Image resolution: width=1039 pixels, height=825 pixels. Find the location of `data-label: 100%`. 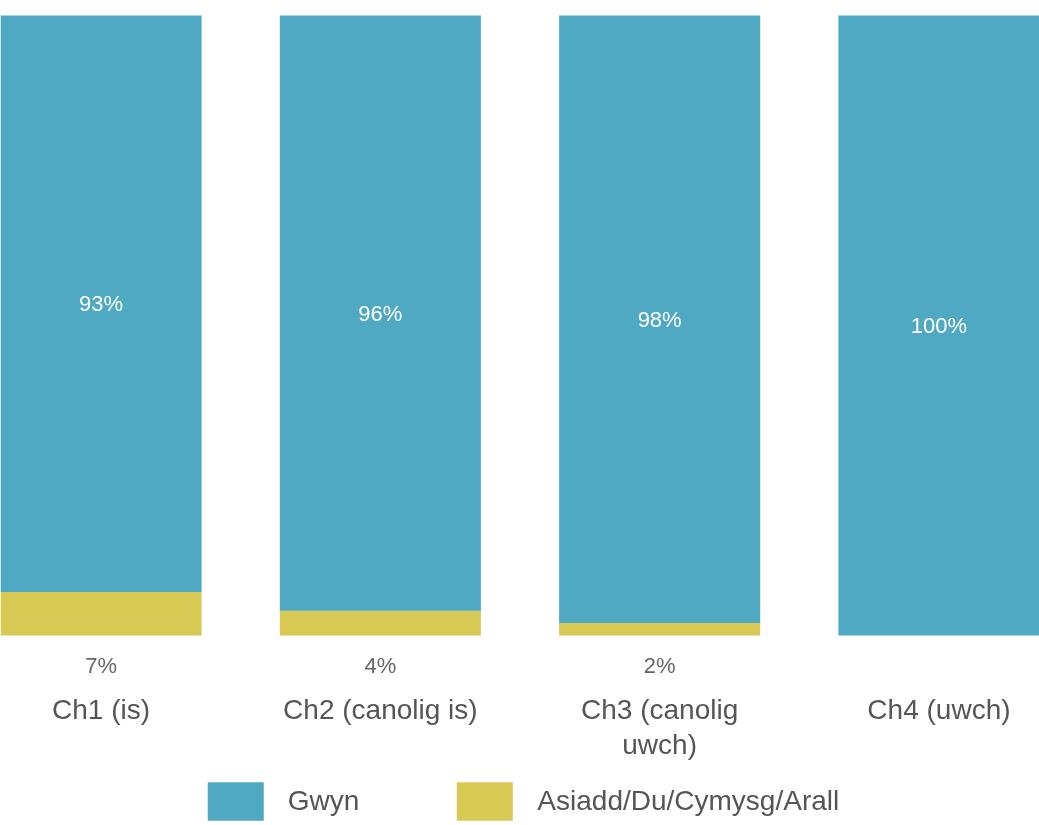

data-label: 100% is located at coordinates (939, 325).